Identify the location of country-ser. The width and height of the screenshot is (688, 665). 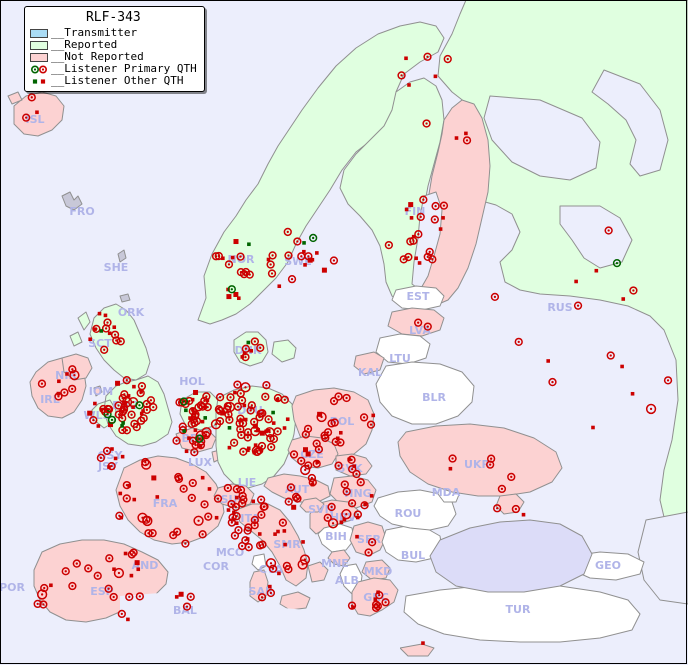
(368, 539).